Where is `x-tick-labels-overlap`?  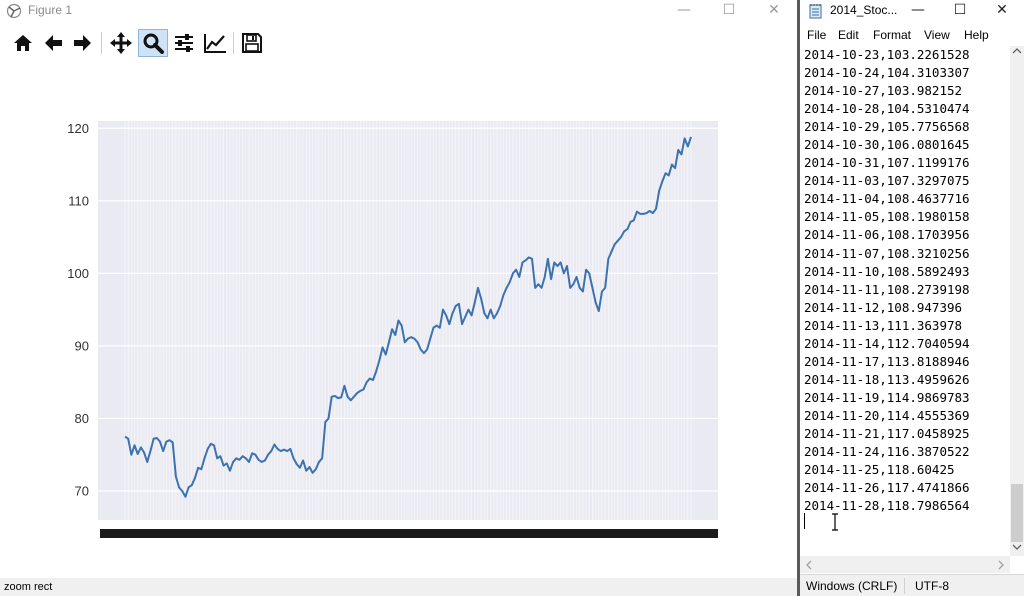
x-tick-labels-overlap is located at coordinates (409, 533).